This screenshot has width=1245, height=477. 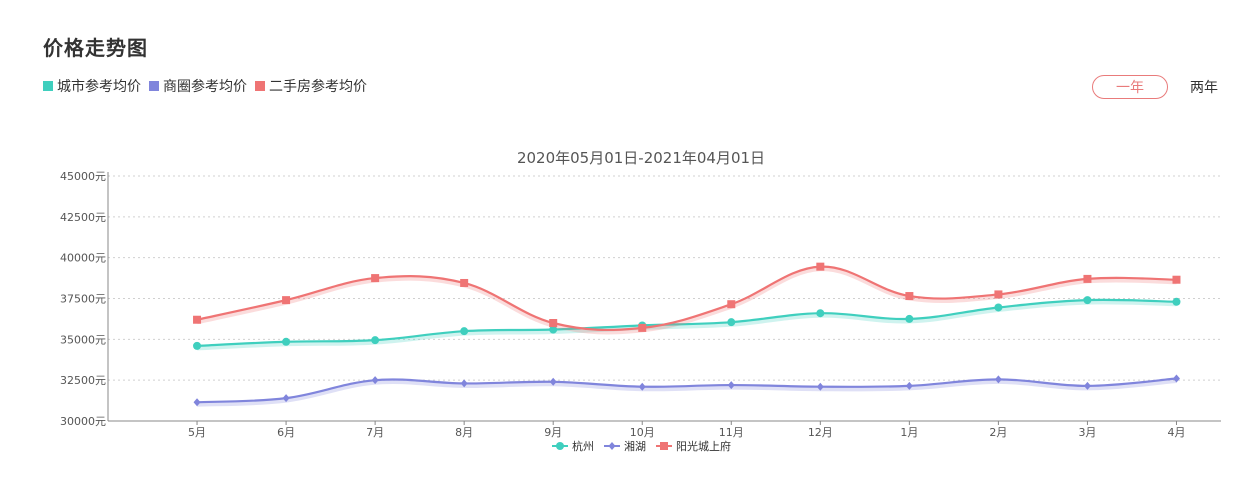 I want to click on y-tick-label: 37500元, so click(x=83, y=299).